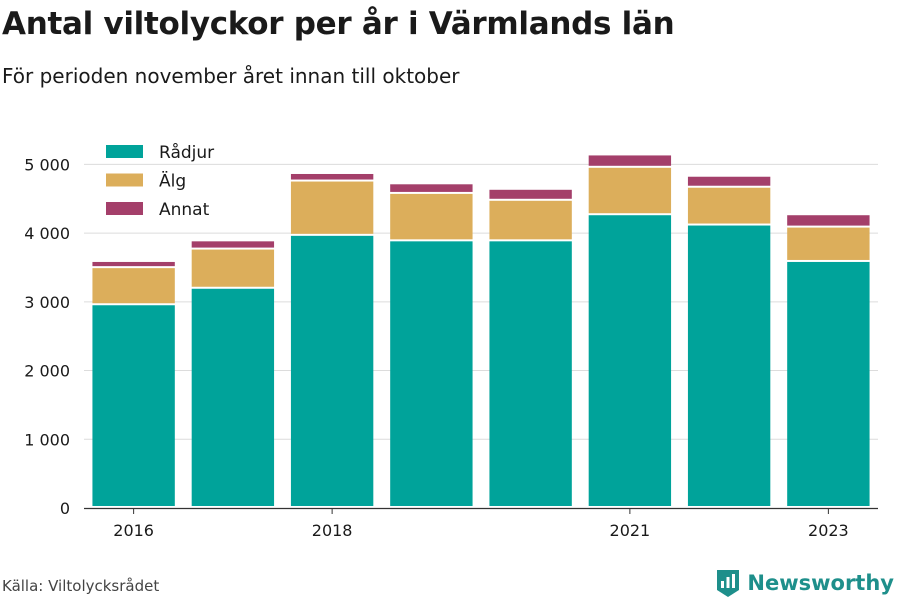  Describe the element at coordinates (630, 530) in the screenshot. I see `x-tick-label: 2021` at that location.